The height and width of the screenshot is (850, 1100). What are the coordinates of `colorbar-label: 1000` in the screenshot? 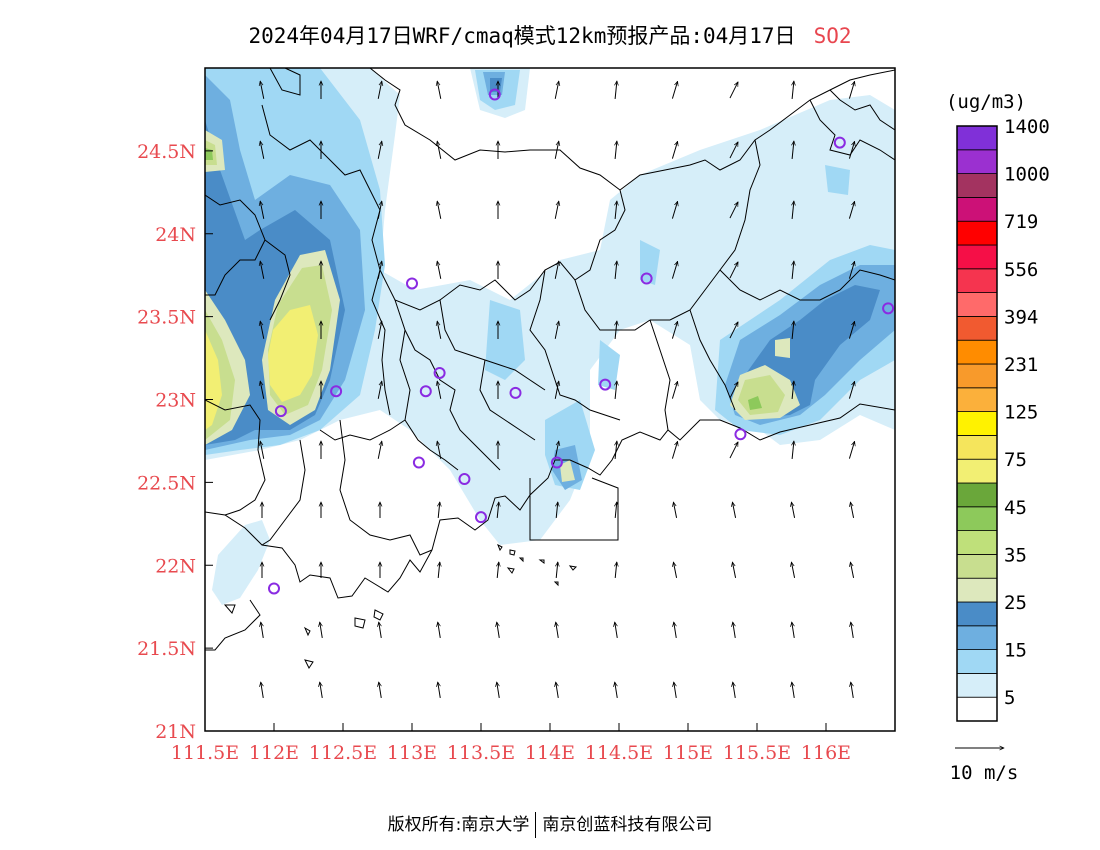 It's located at (1027, 175).